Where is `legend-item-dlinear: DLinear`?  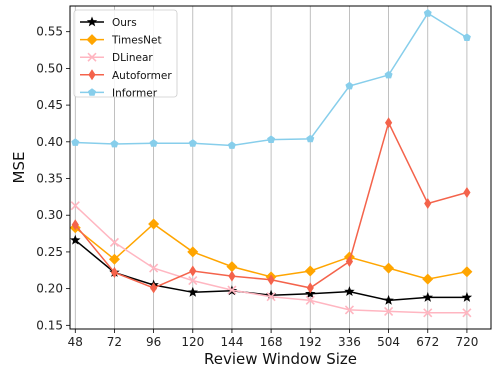 legend-item-dlinear: DLinear is located at coordinates (116, 58).